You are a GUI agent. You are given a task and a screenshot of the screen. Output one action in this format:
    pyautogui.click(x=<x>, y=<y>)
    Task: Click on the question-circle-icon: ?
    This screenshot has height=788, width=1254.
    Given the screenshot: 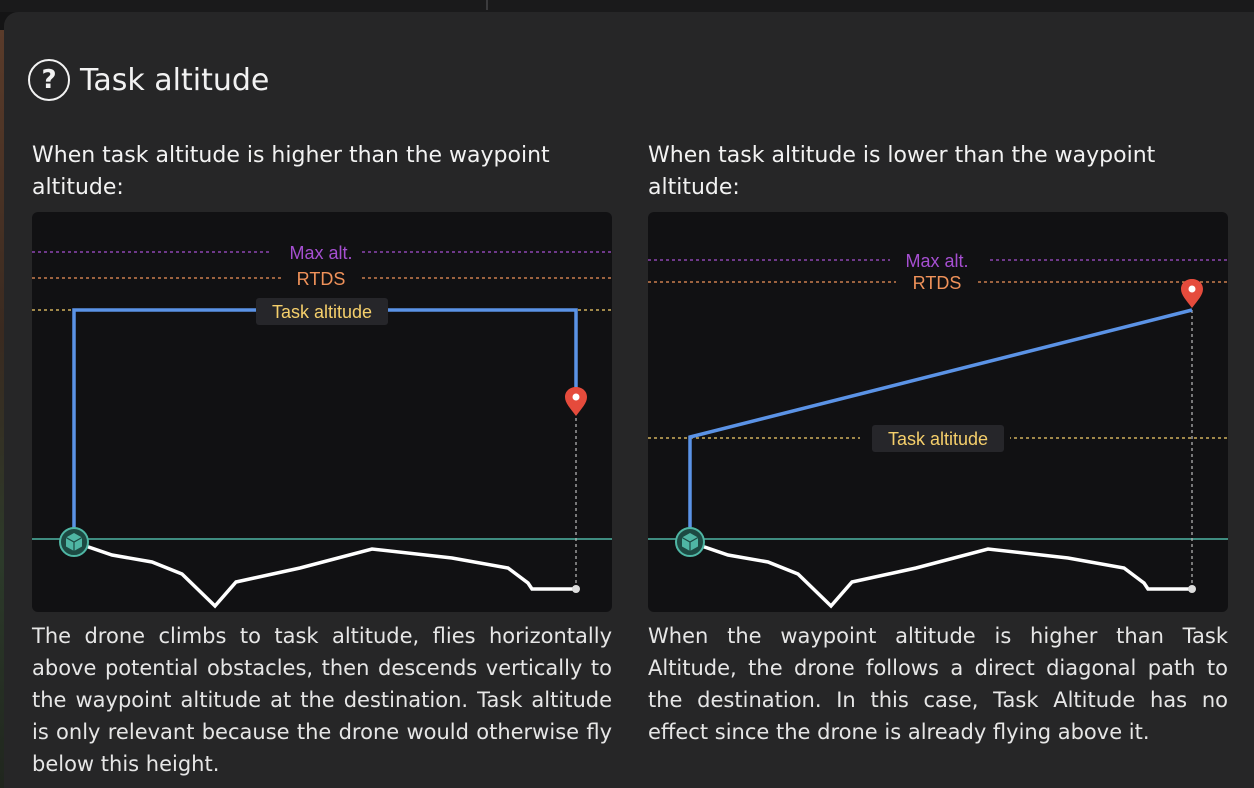 What is the action you would take?
    pyautogui.click(x=49, y=80)
    